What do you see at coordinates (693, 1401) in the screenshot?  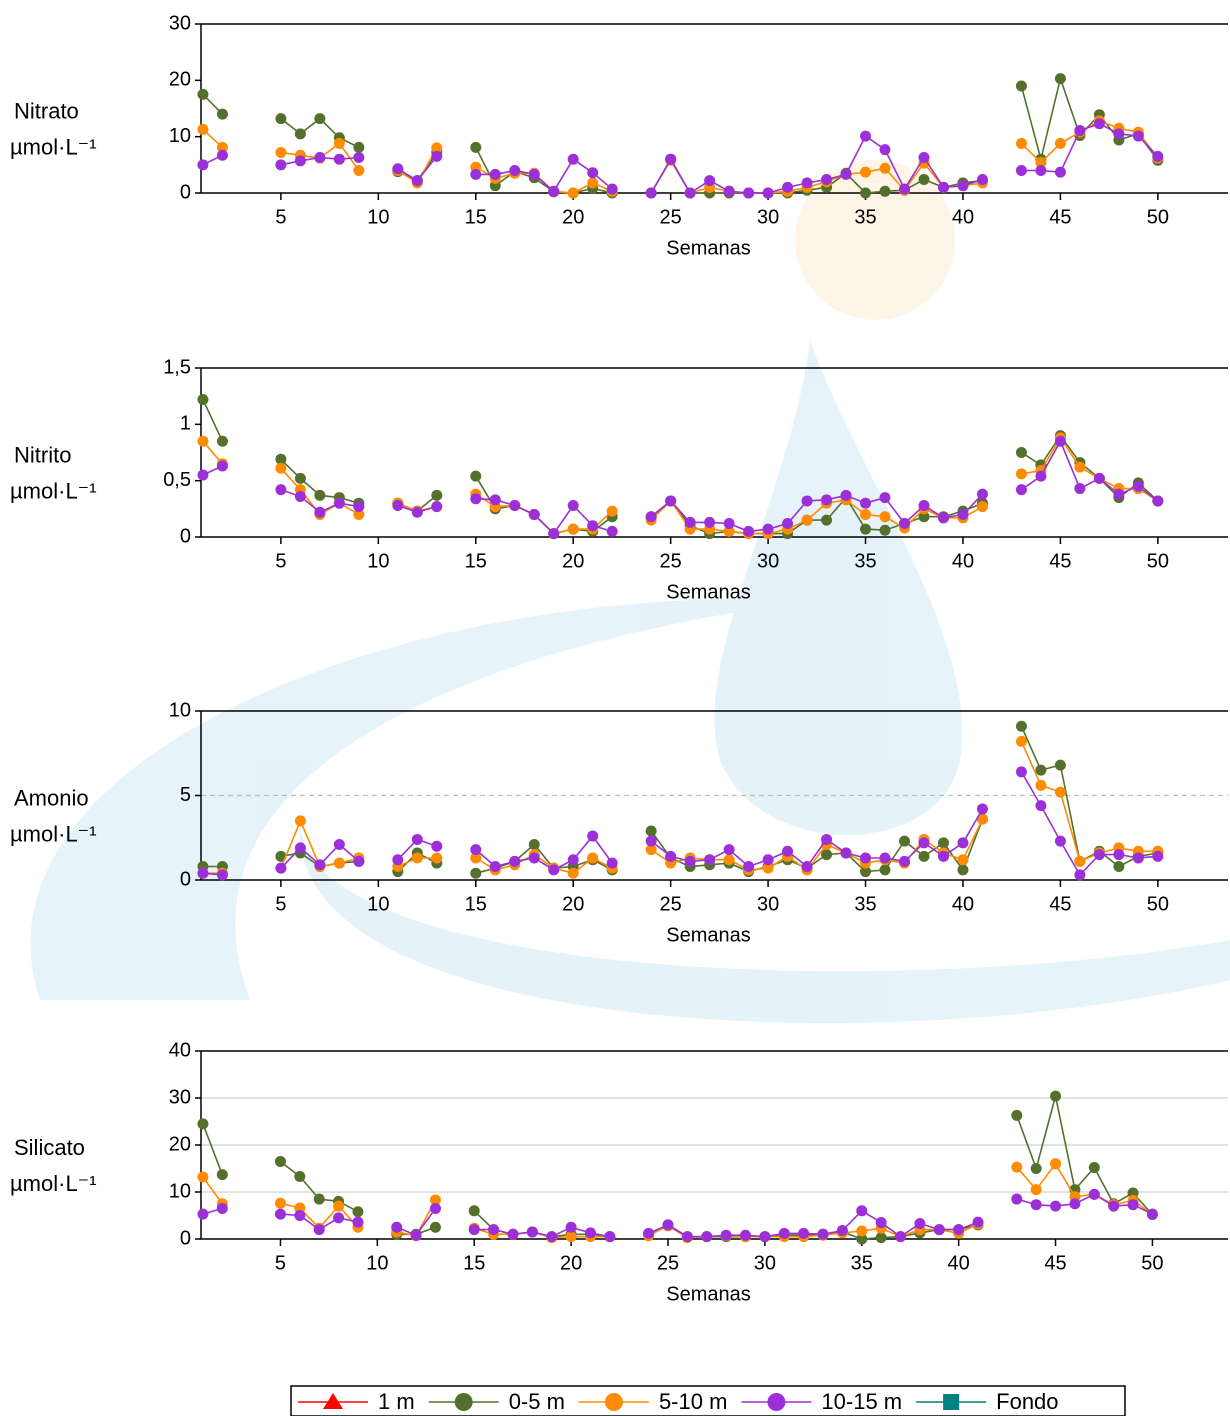 I see `legend-label: 5-10 m` at bounding box center [693, 1401].